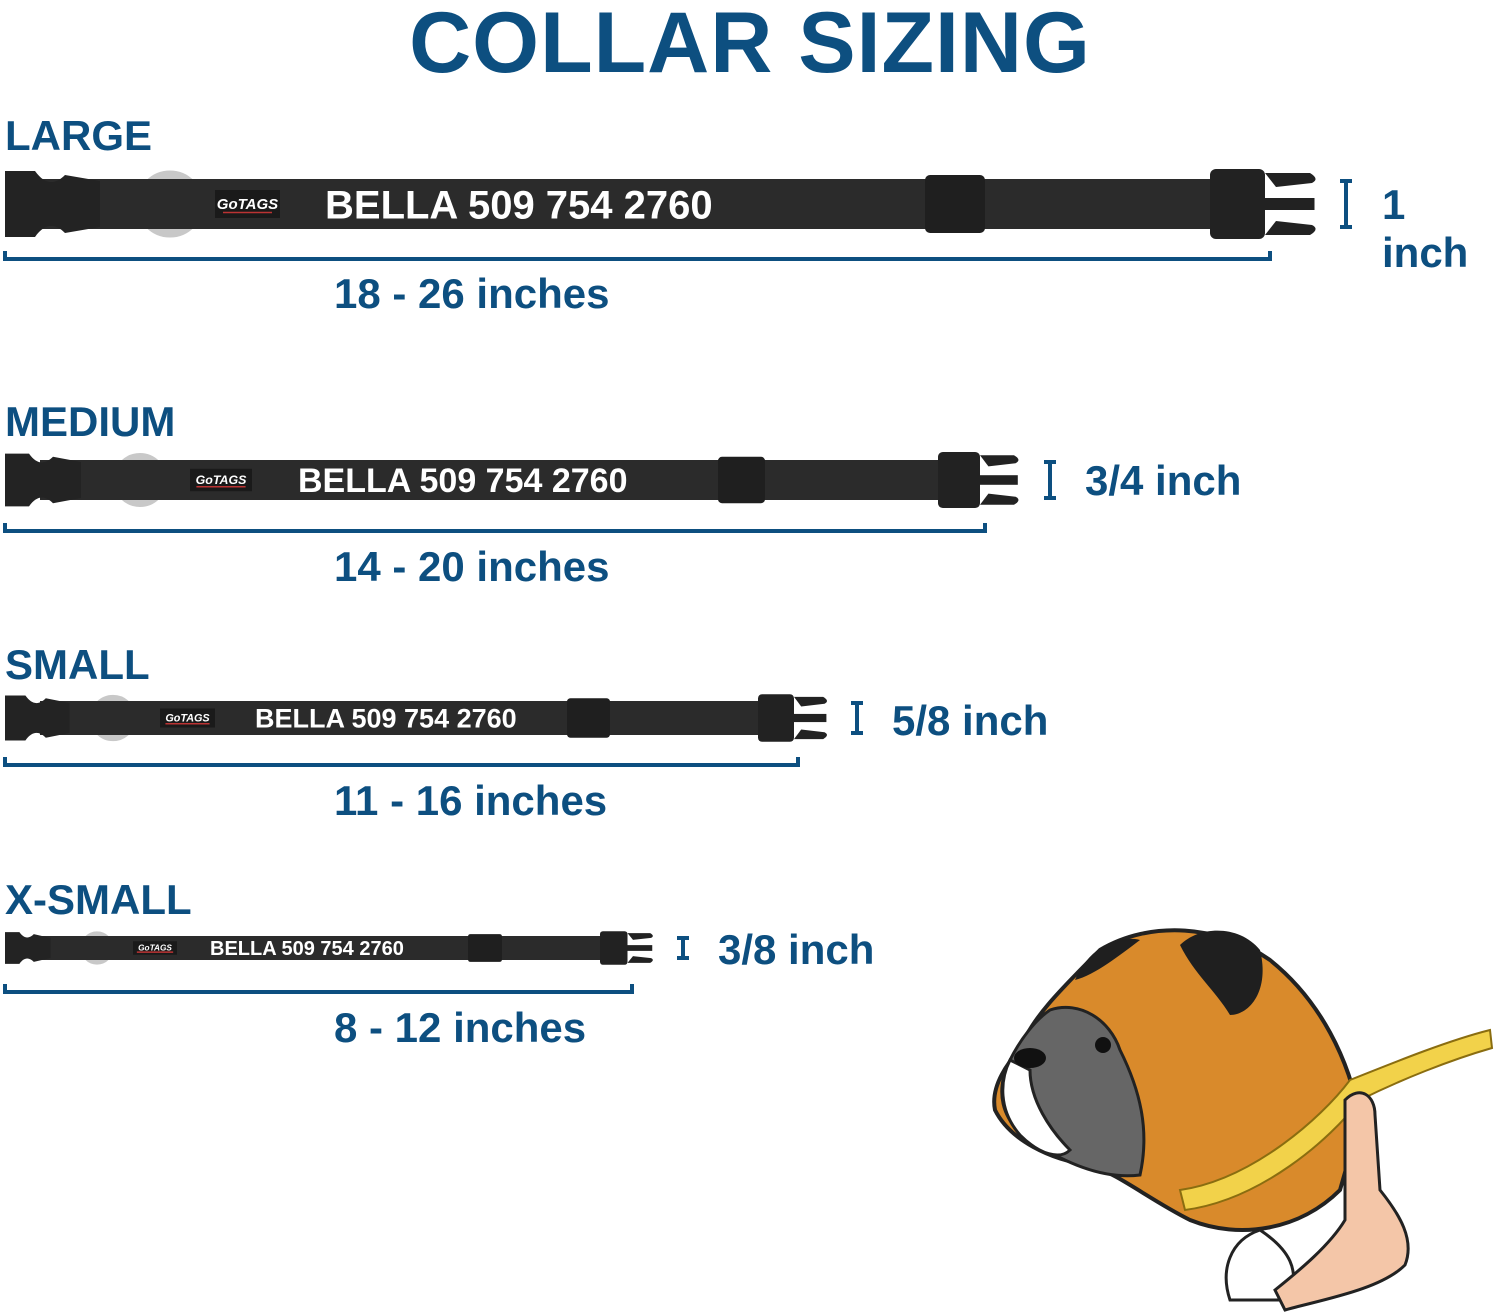  I want to click on width-small: 5/8 inch, so click(970, 720).